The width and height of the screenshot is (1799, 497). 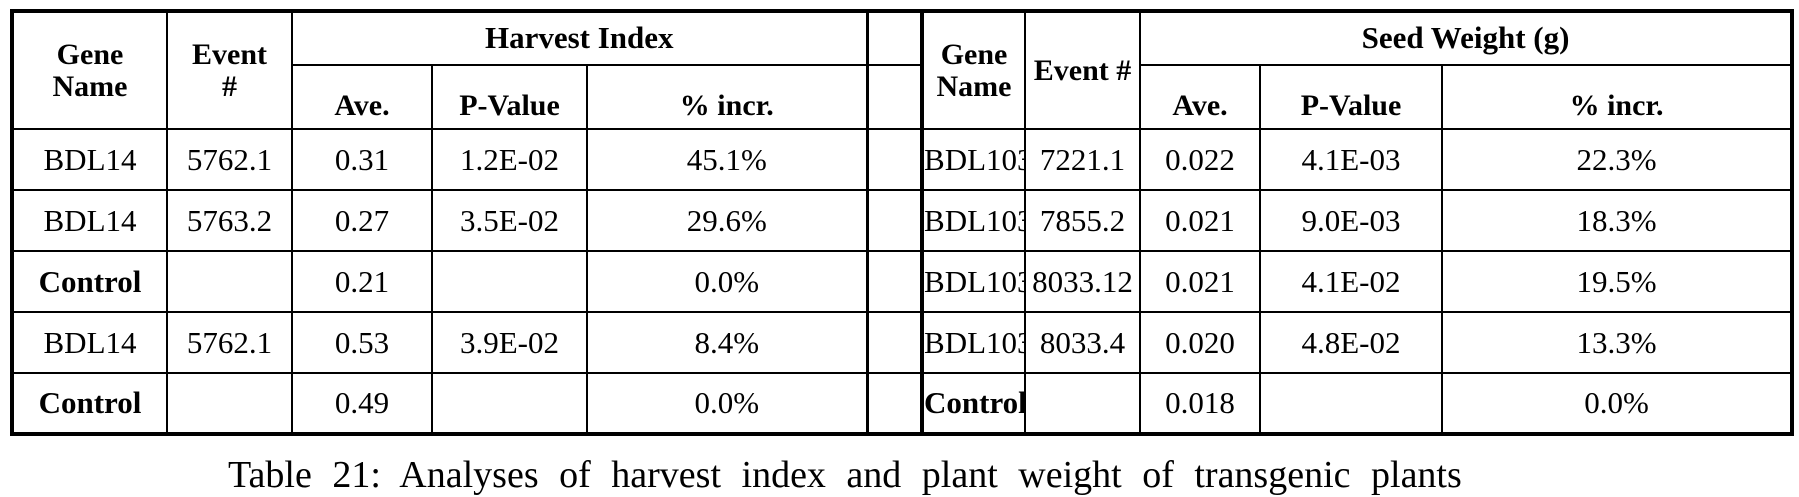 What do you see at coordinates (1351, 97) in the screenshot?
I see `right-pvalue-header: P-Value` at bounding box center [1351, 97].